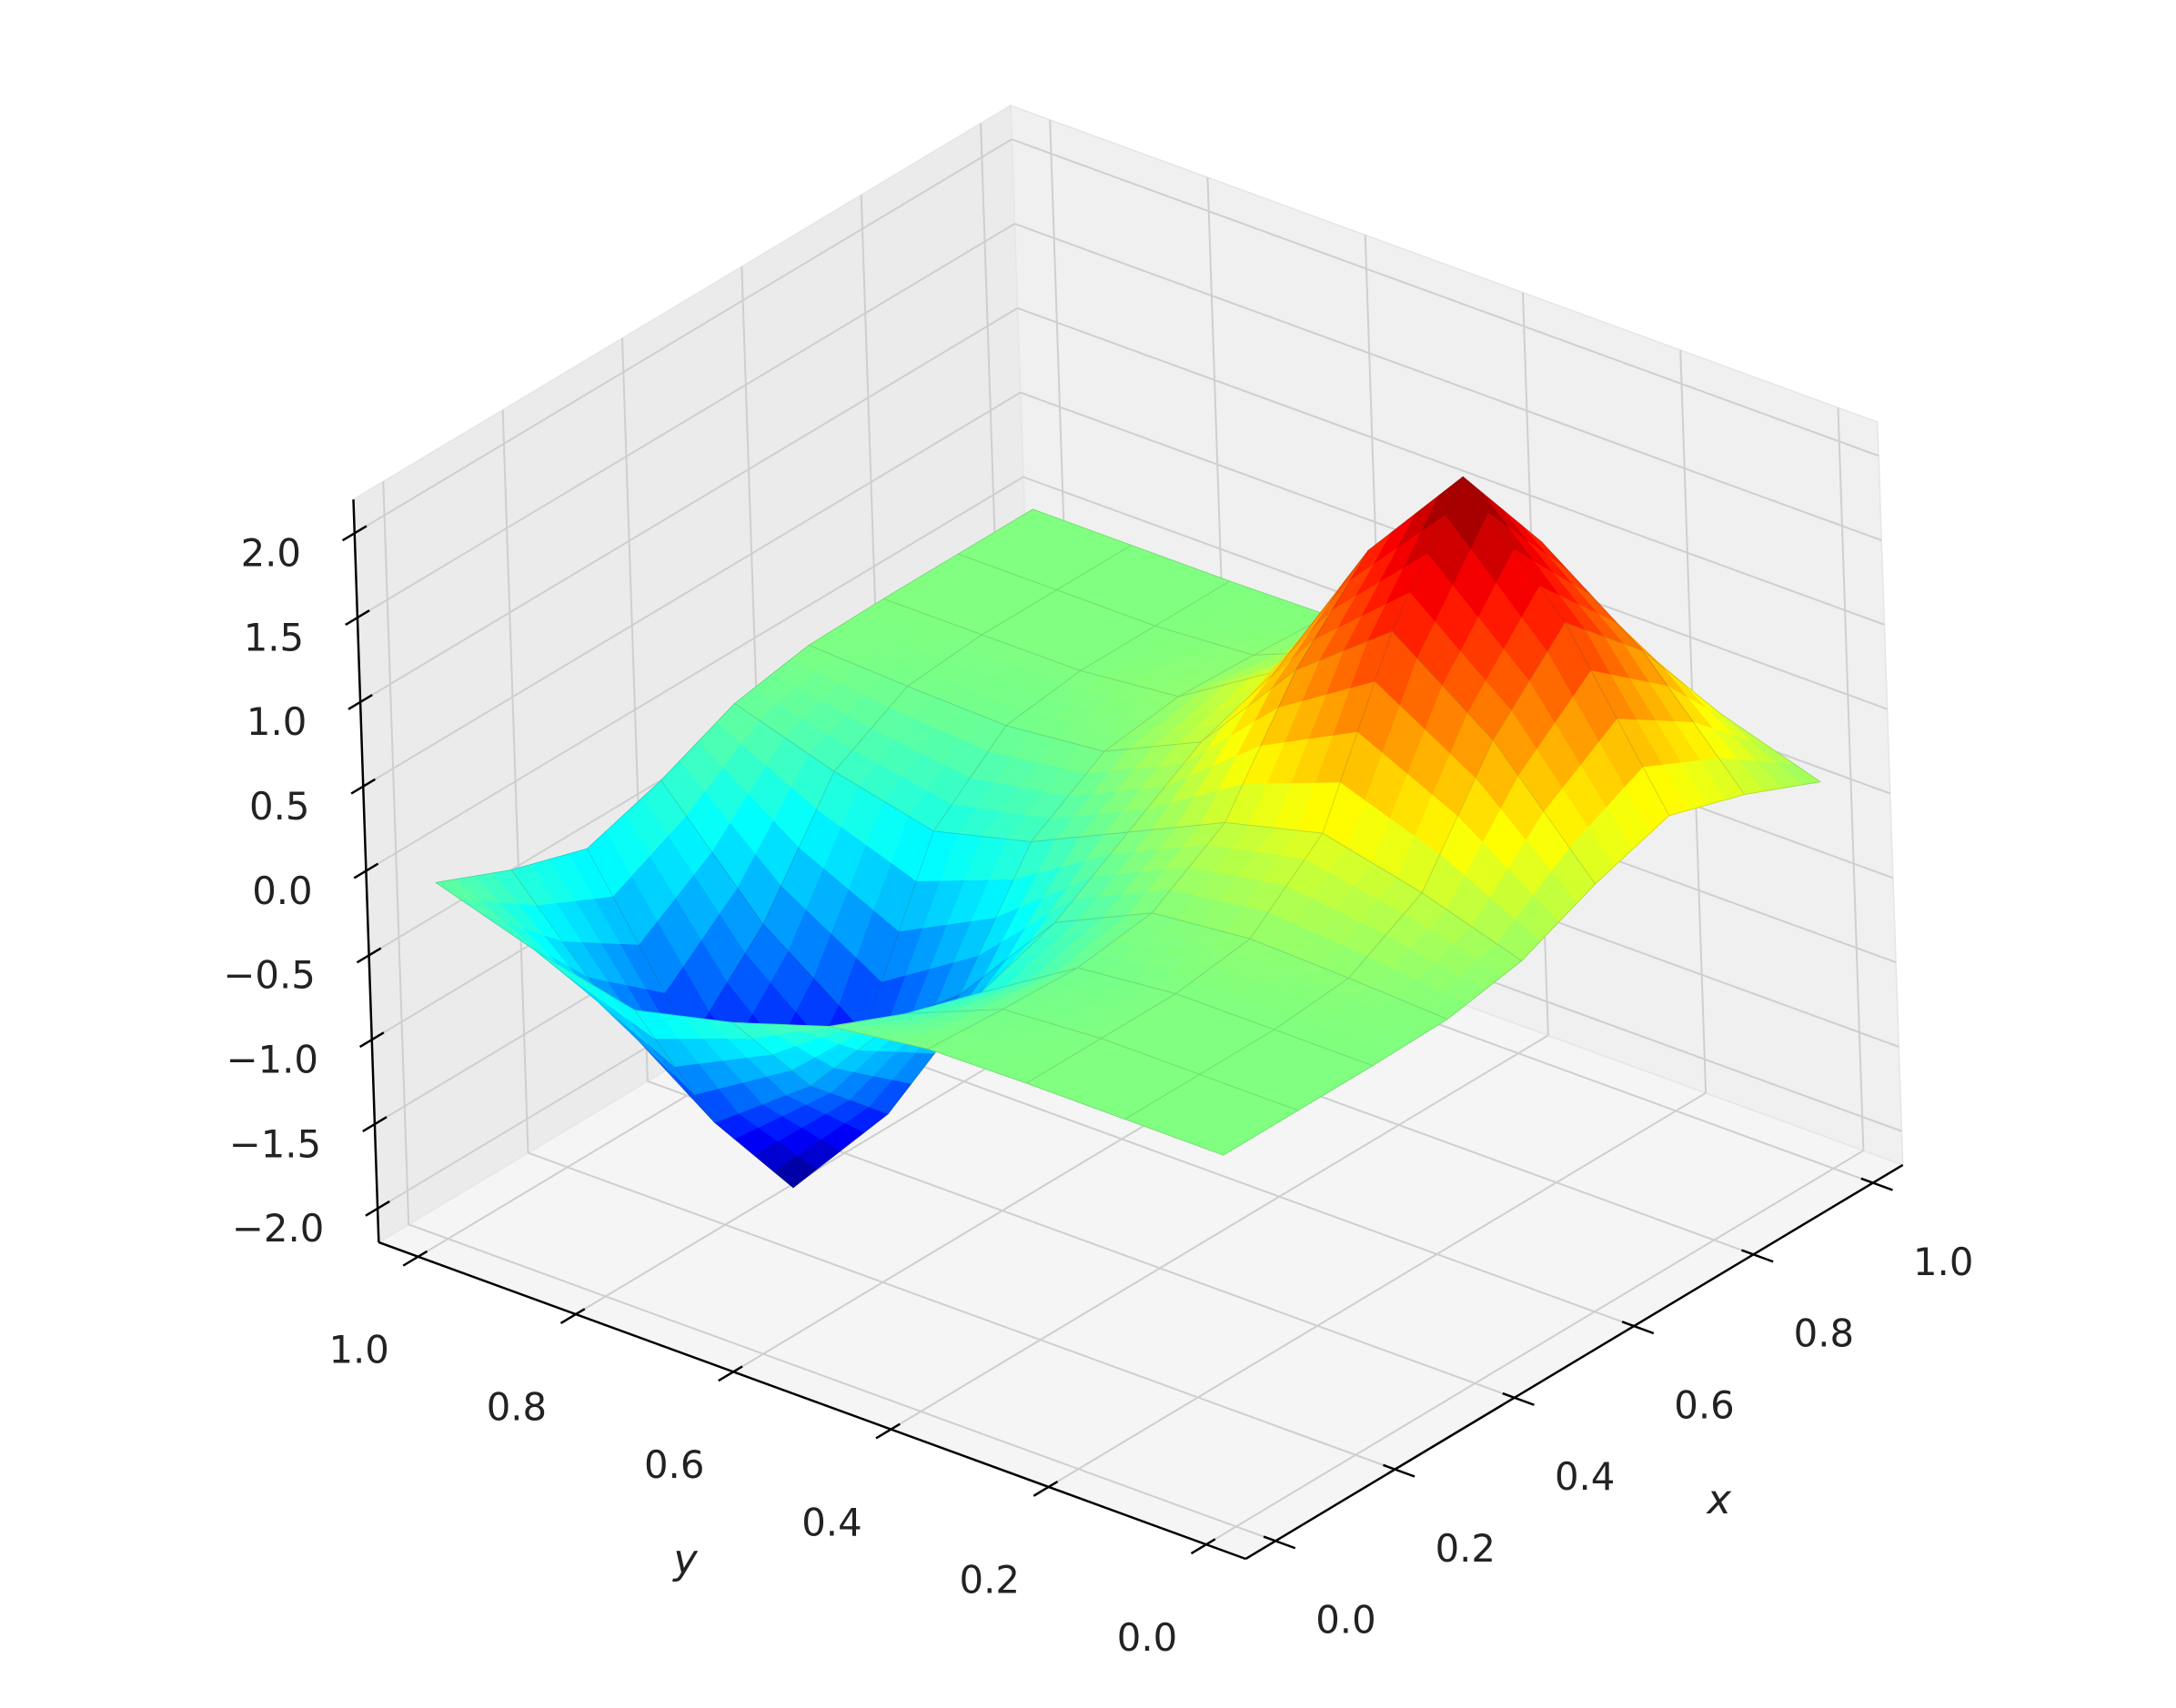  Describe the element at coordinates (1466, 1548) in the screenshot. I see `x-tick-label: 0.2` at that location.